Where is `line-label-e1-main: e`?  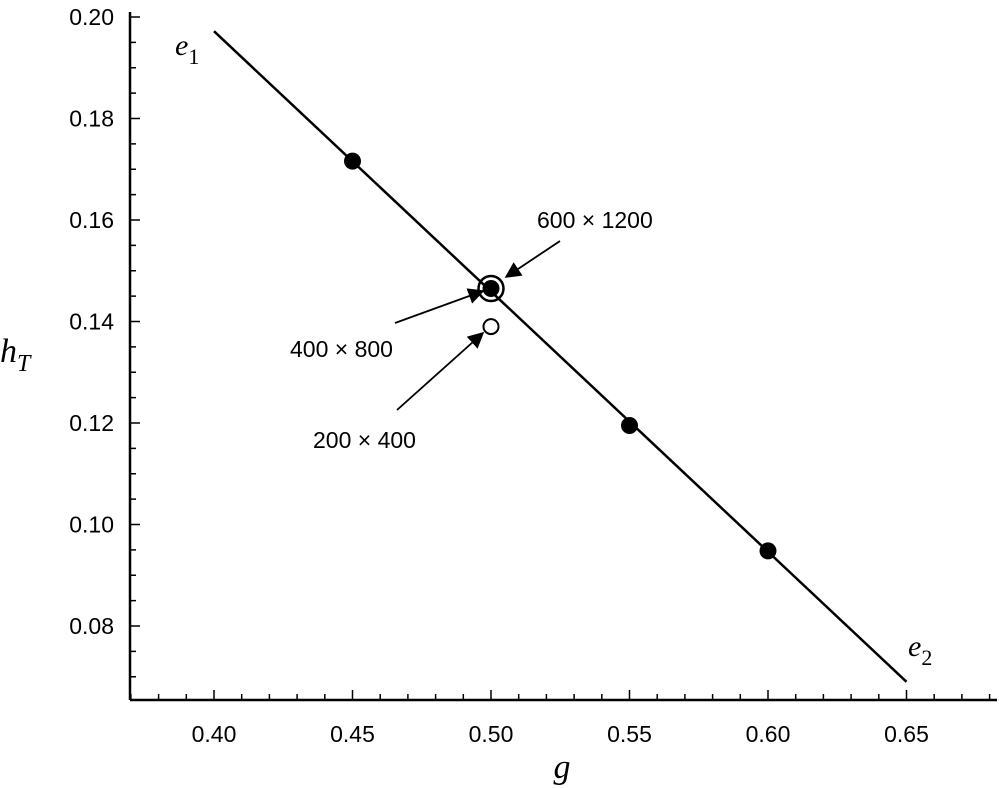
line-label-e1-main: e is located at coordinates (181, 45).